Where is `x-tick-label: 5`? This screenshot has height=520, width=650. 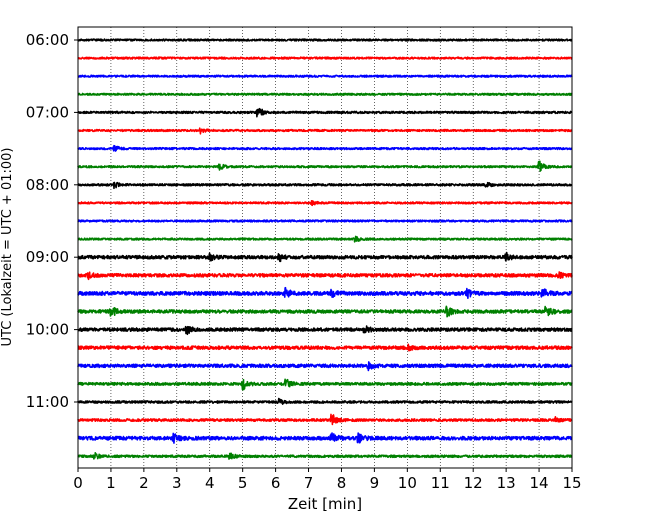 x-tick-label: 5 is located at coordinates (243, 483).